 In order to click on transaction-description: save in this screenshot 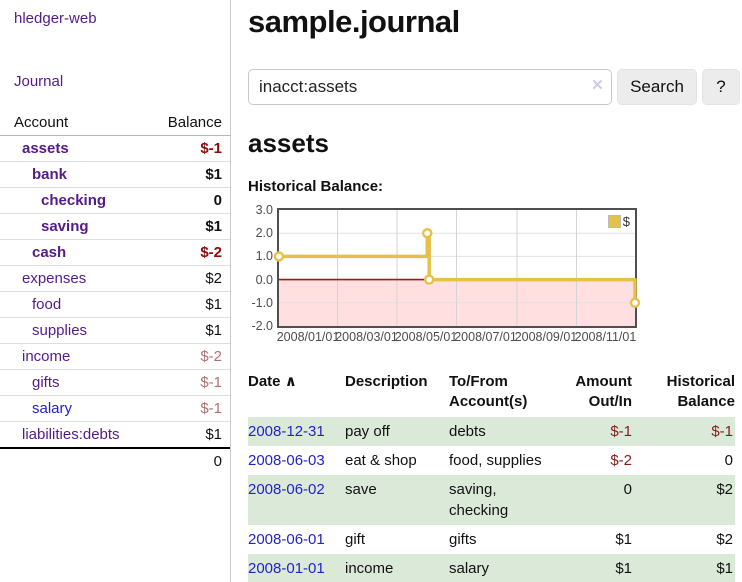, I will do `click(397, 500)`.